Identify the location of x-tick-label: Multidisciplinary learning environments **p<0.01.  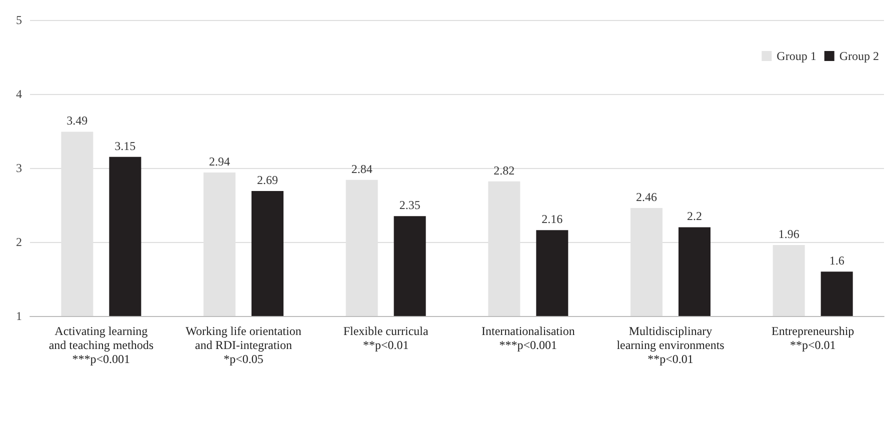
(670, 345).